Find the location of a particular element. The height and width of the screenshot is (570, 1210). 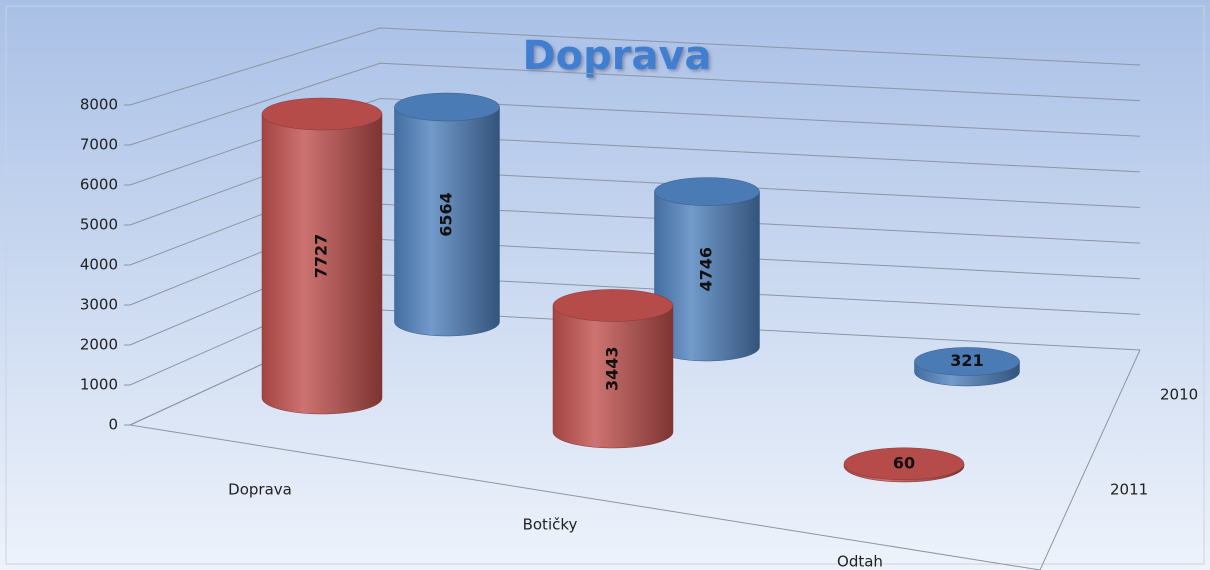

data-label: 4746 is located at coordinates (706, 269).